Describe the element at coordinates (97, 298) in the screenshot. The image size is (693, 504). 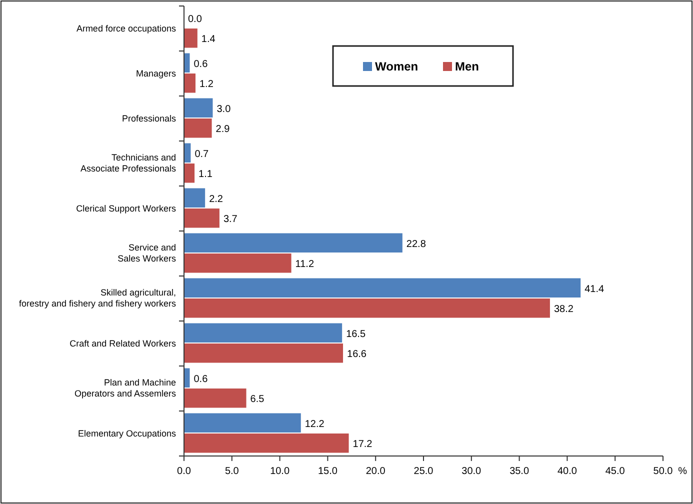
I see `y-tick-label: Skilled agricultural, forestry and fishery and fishery workers` at that location.